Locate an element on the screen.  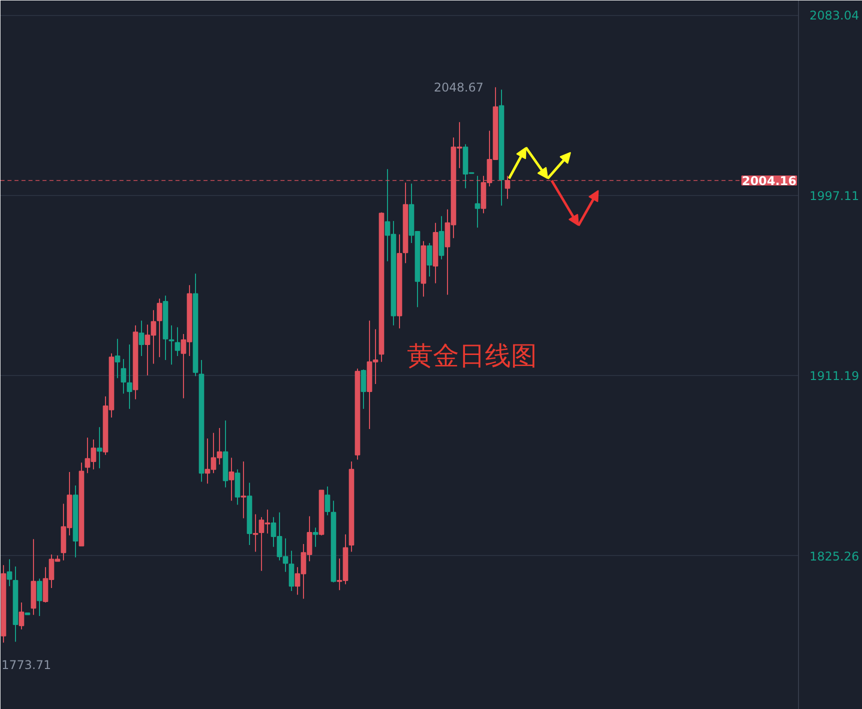
annotation: 黄金日线图 is located at coordinates (471, 357).